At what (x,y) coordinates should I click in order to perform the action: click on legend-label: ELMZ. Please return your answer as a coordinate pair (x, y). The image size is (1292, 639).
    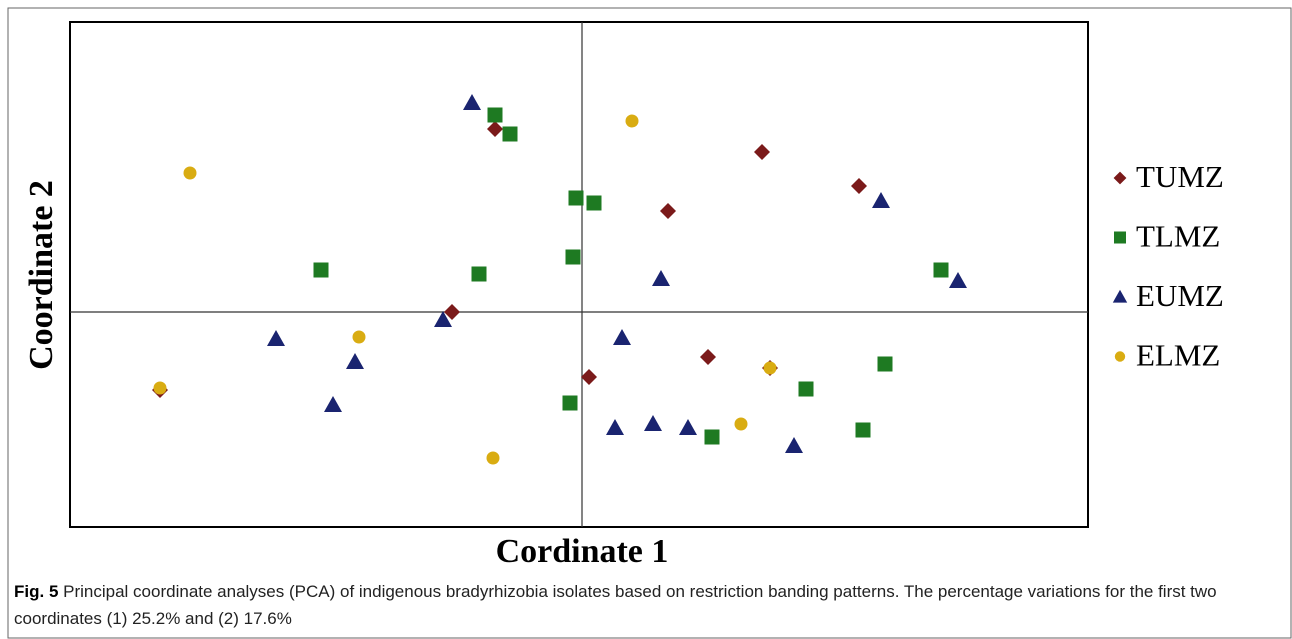
    Looking at the image, I should click on (1178, 355).